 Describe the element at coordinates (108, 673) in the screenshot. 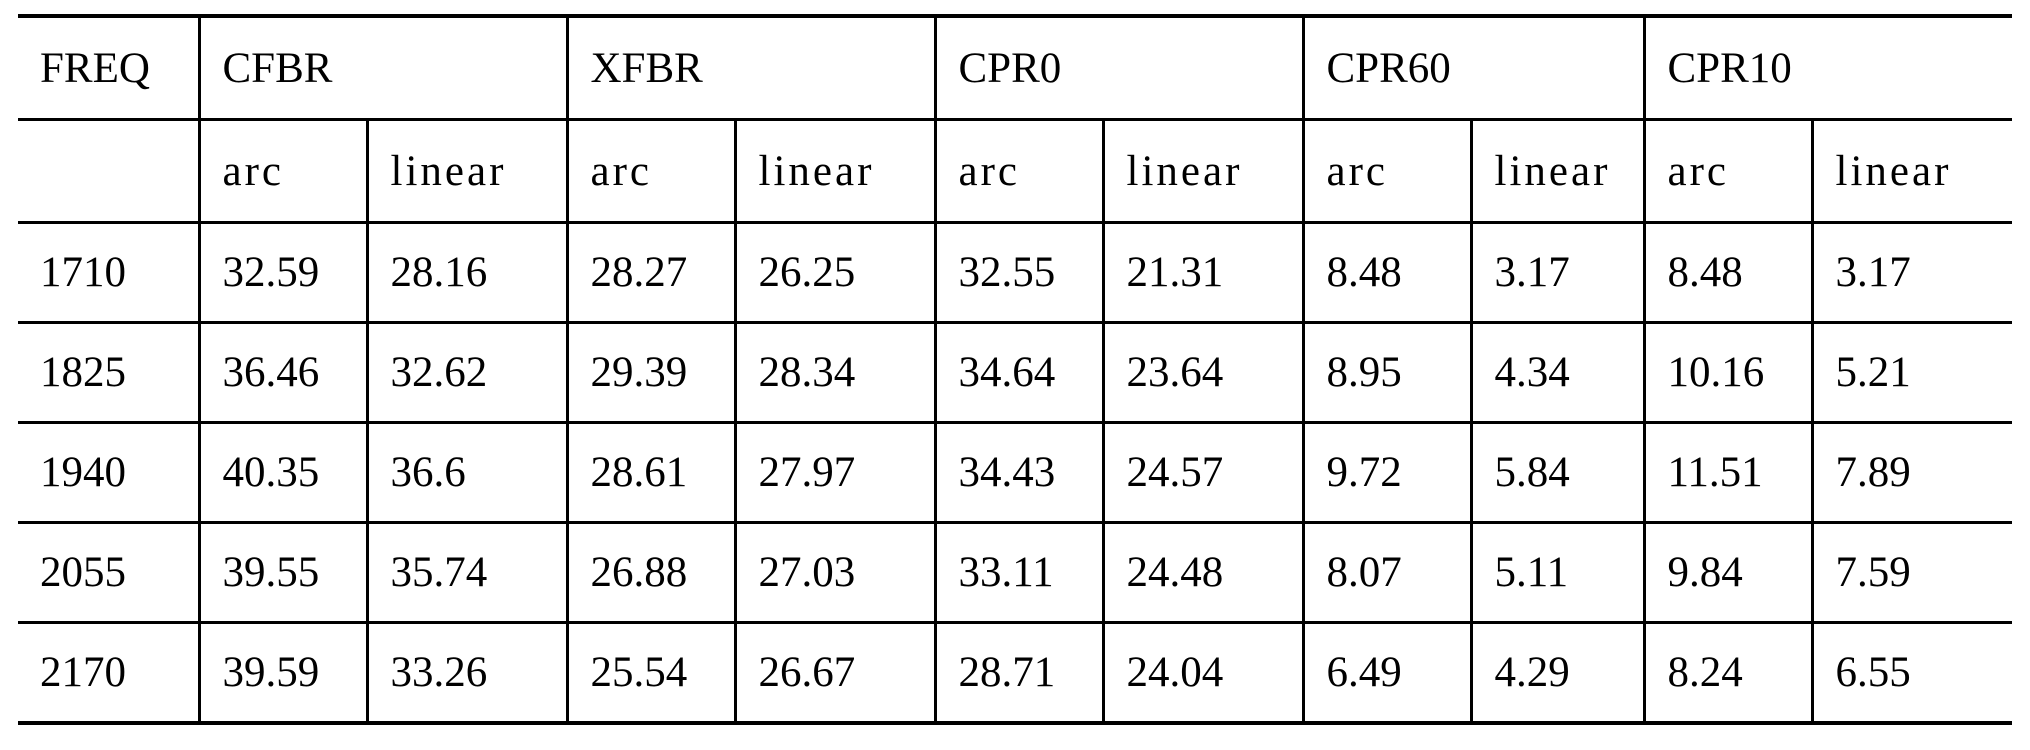

I see `freq-cell: 2170` at that location.